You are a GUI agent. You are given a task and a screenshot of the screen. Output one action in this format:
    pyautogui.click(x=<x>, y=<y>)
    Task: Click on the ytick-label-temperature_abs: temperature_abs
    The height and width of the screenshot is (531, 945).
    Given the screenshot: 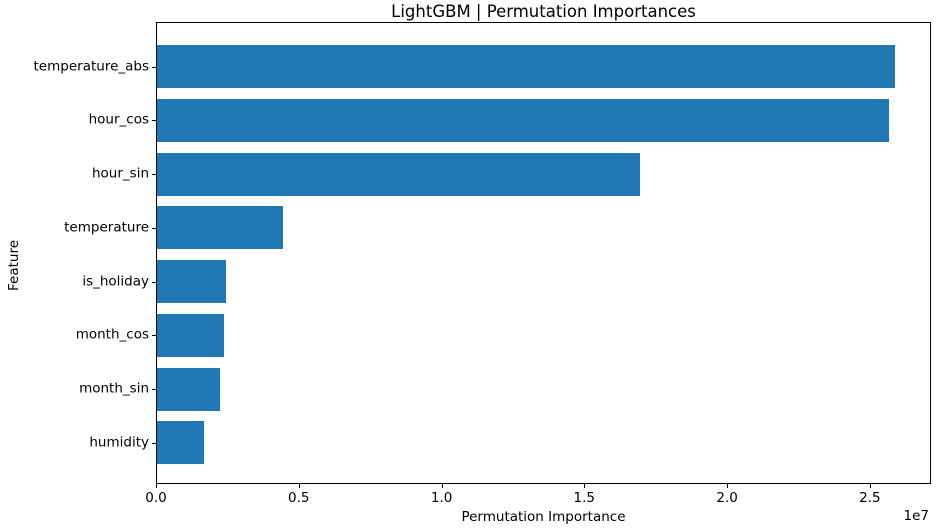 What is the action you would take?
    pyautogui.click(x=91, y=65)
    